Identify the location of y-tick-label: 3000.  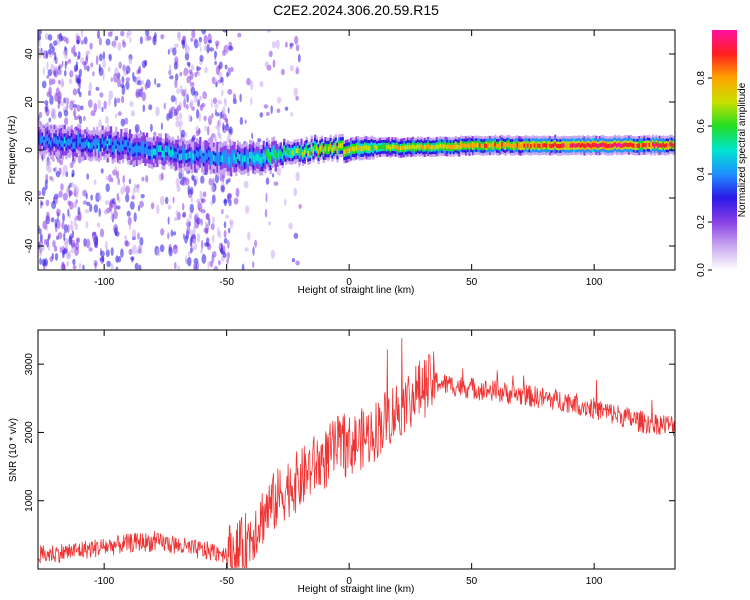
(29, 364).